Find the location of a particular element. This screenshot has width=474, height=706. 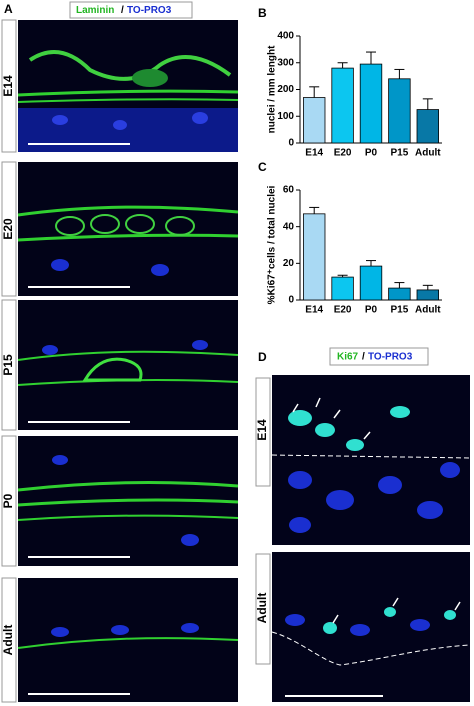

y-tick-label: 20 is located at coordinates (289, 263).